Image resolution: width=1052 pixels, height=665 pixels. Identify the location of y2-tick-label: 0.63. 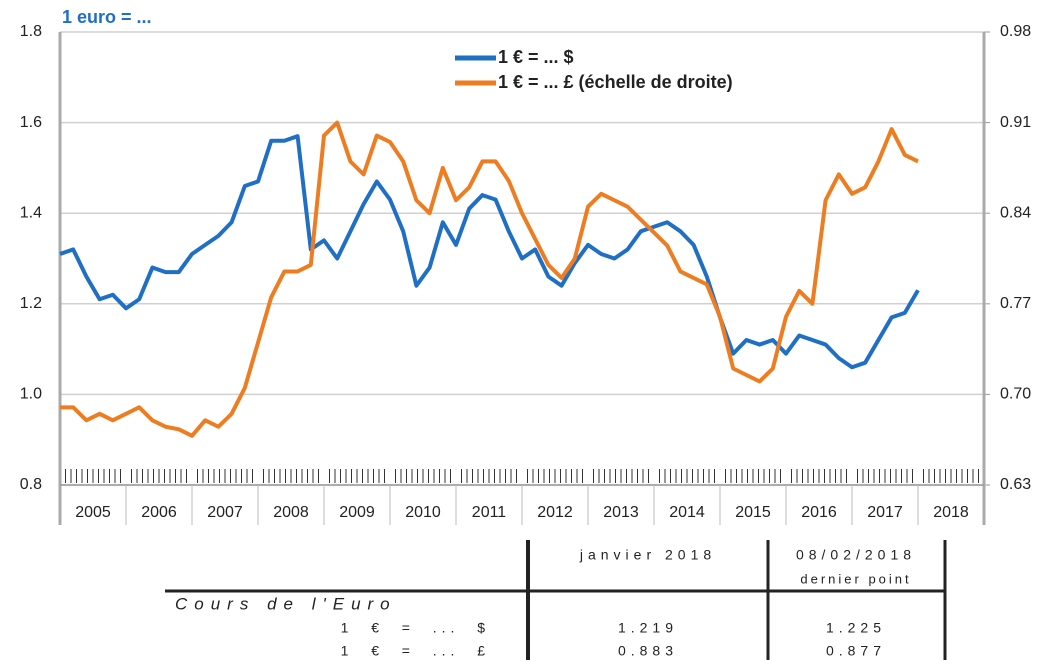
(1015, 484).